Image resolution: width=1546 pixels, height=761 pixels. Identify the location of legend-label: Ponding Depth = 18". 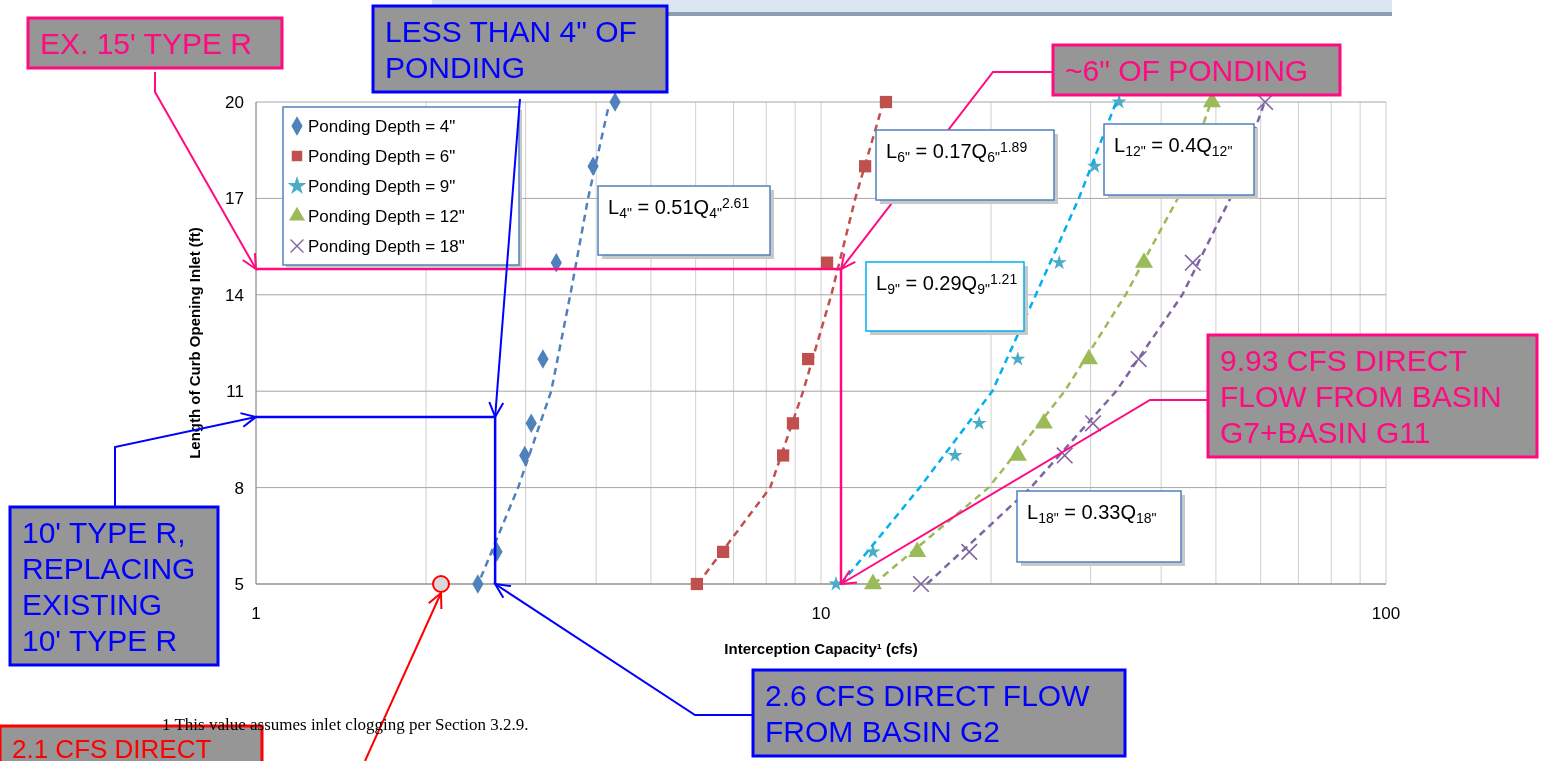
(386, 246).